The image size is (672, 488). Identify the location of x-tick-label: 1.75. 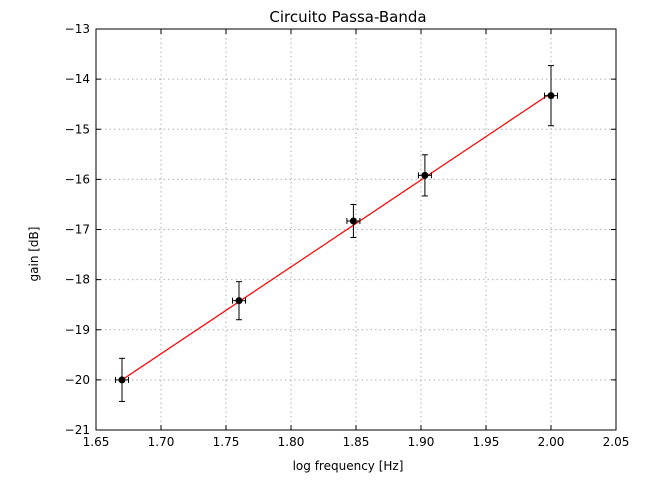
(226, 442).